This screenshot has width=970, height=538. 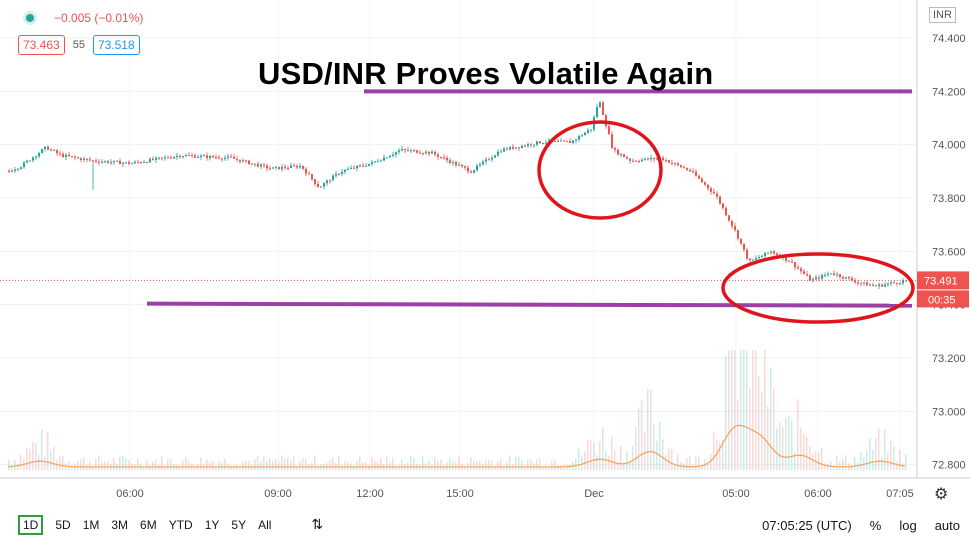 What do you see at coordinates (31, 524) in the screenshot?
I see `timeframe-1d: 1D` at bounding box center [31, 524].